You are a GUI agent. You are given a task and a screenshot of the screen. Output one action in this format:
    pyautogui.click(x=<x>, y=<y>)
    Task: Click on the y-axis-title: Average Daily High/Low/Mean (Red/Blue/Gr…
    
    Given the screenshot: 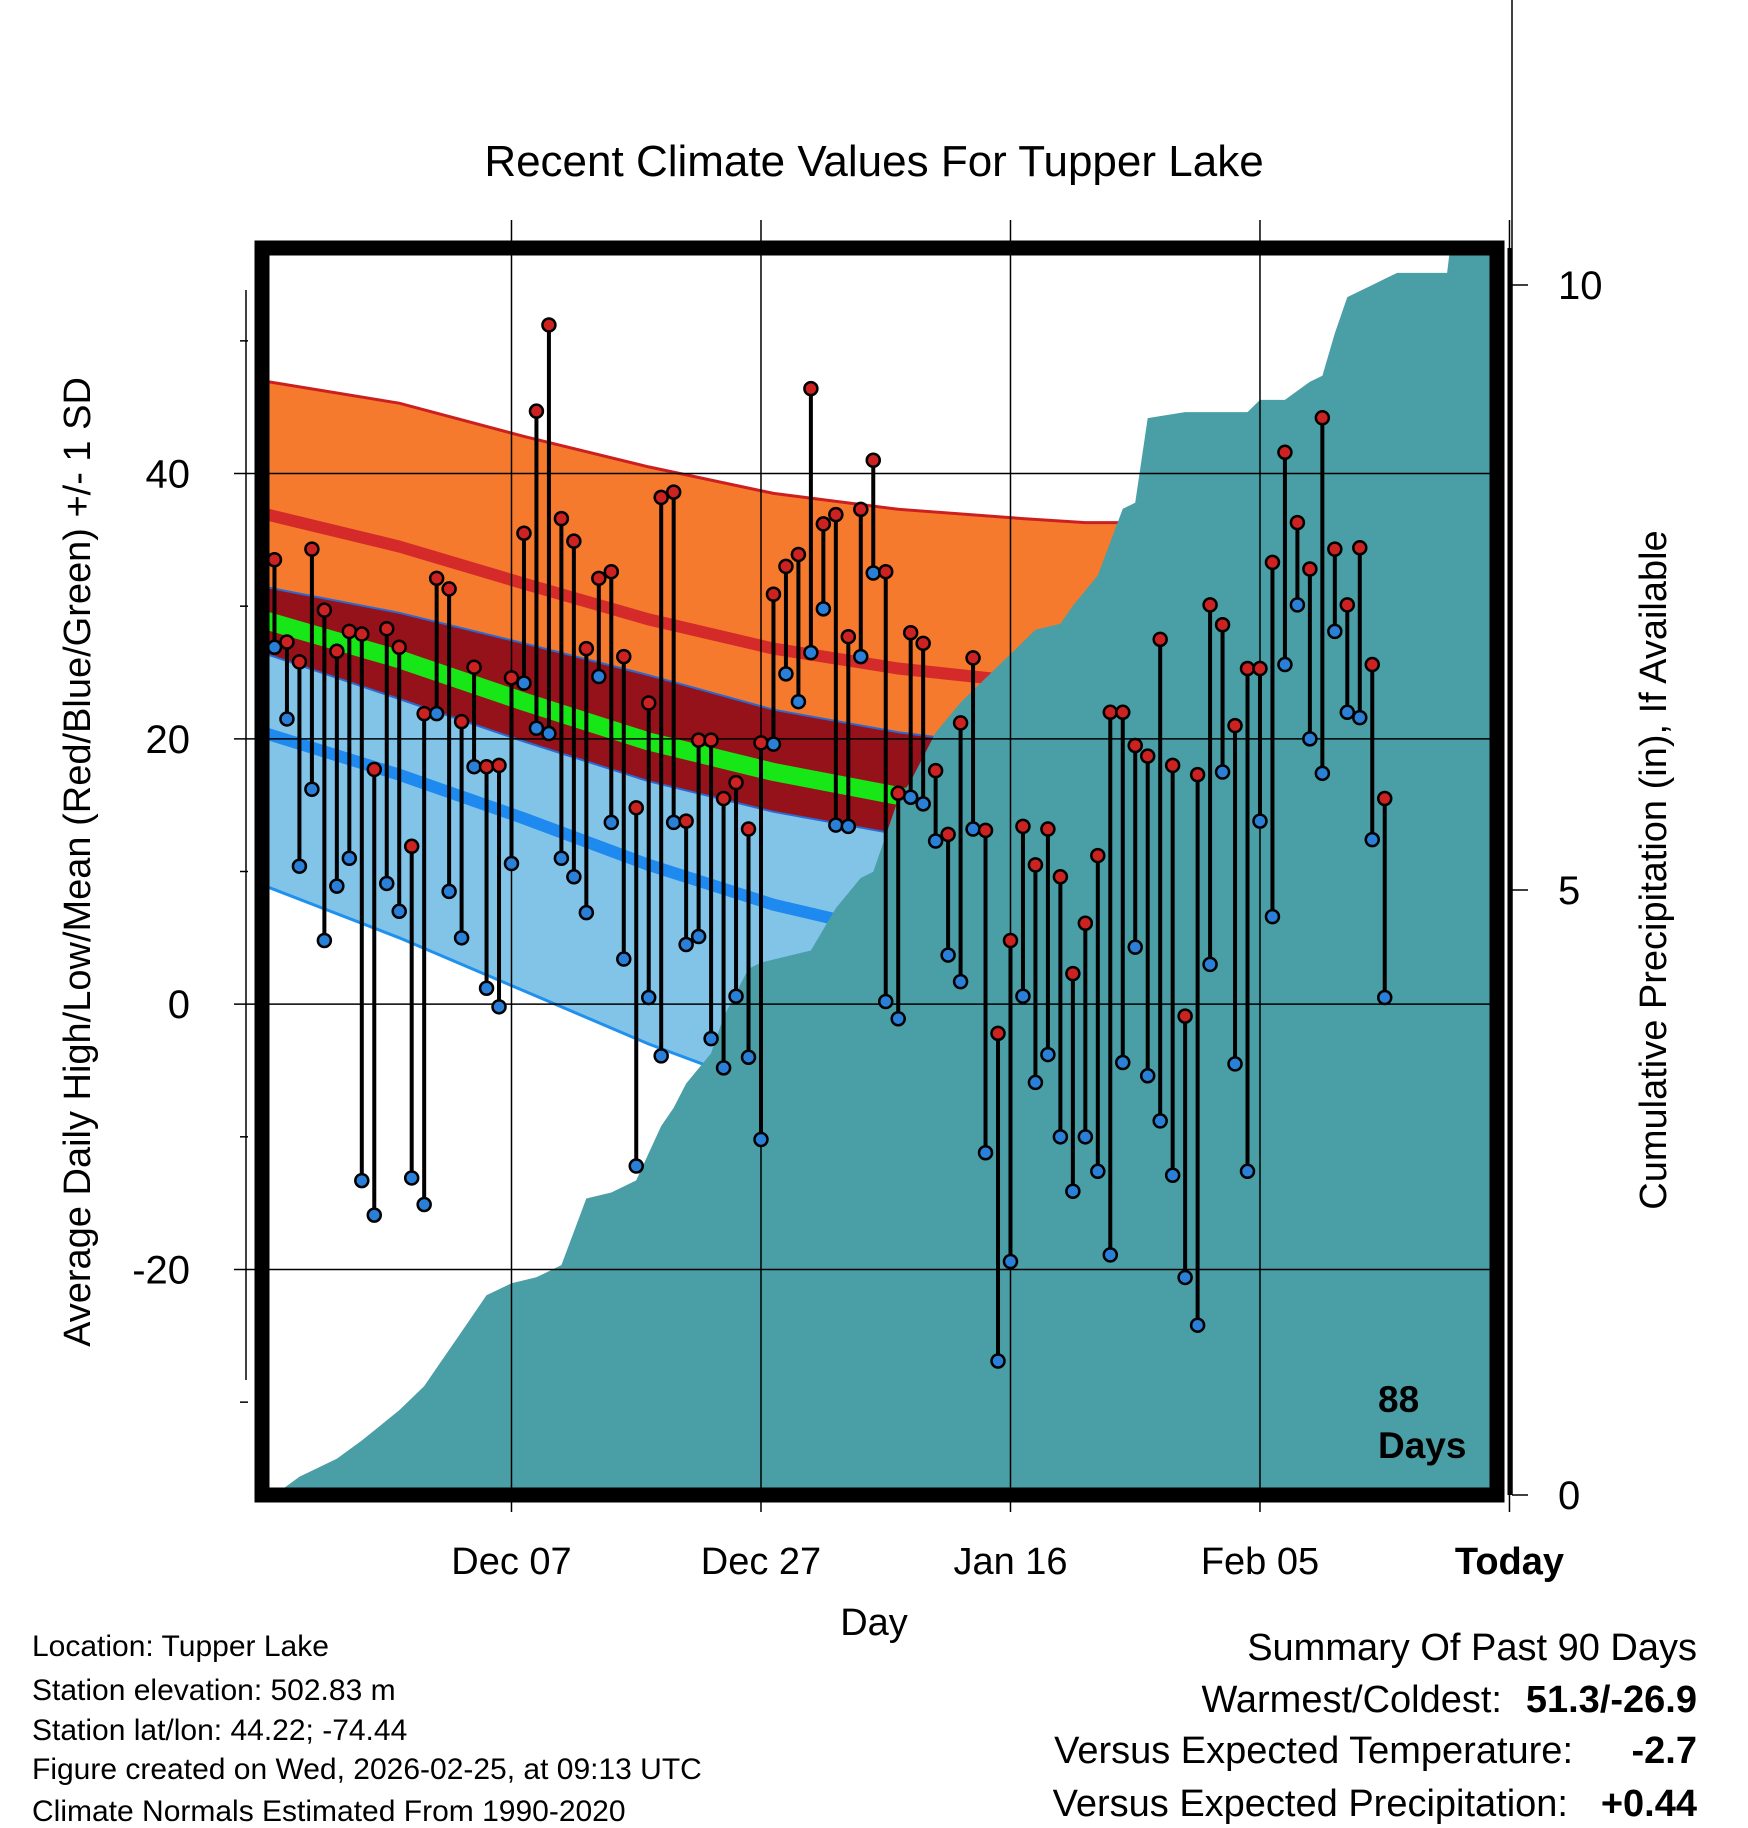 What is the action you would take?
    pyautogui.click(x=78, y=862)
    